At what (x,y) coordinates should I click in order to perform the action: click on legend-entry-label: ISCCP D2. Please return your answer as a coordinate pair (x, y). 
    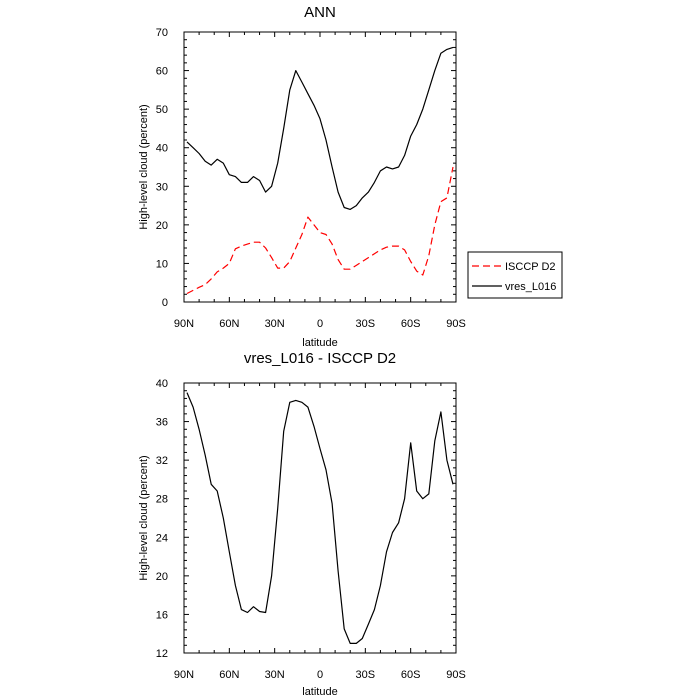
    Looking at the image, I should click on (530, 267).